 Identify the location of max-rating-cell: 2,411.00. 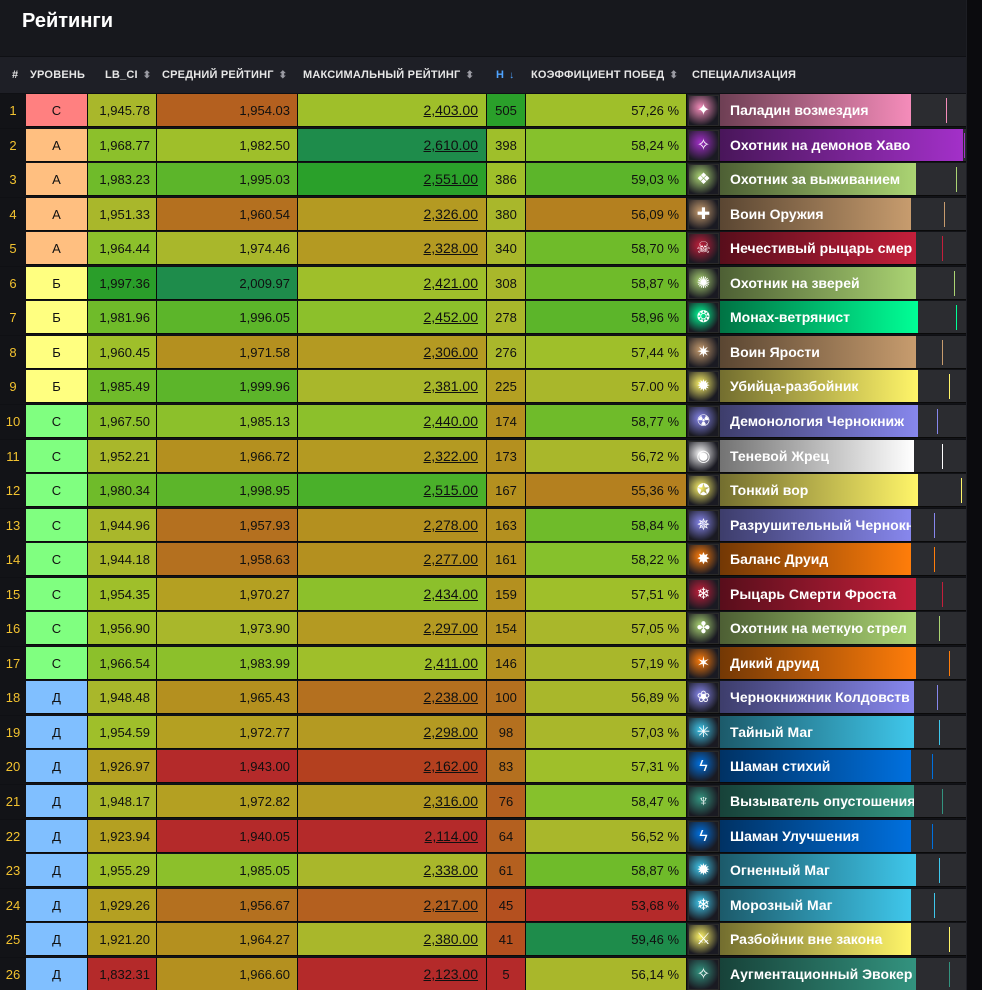
(392, 663).